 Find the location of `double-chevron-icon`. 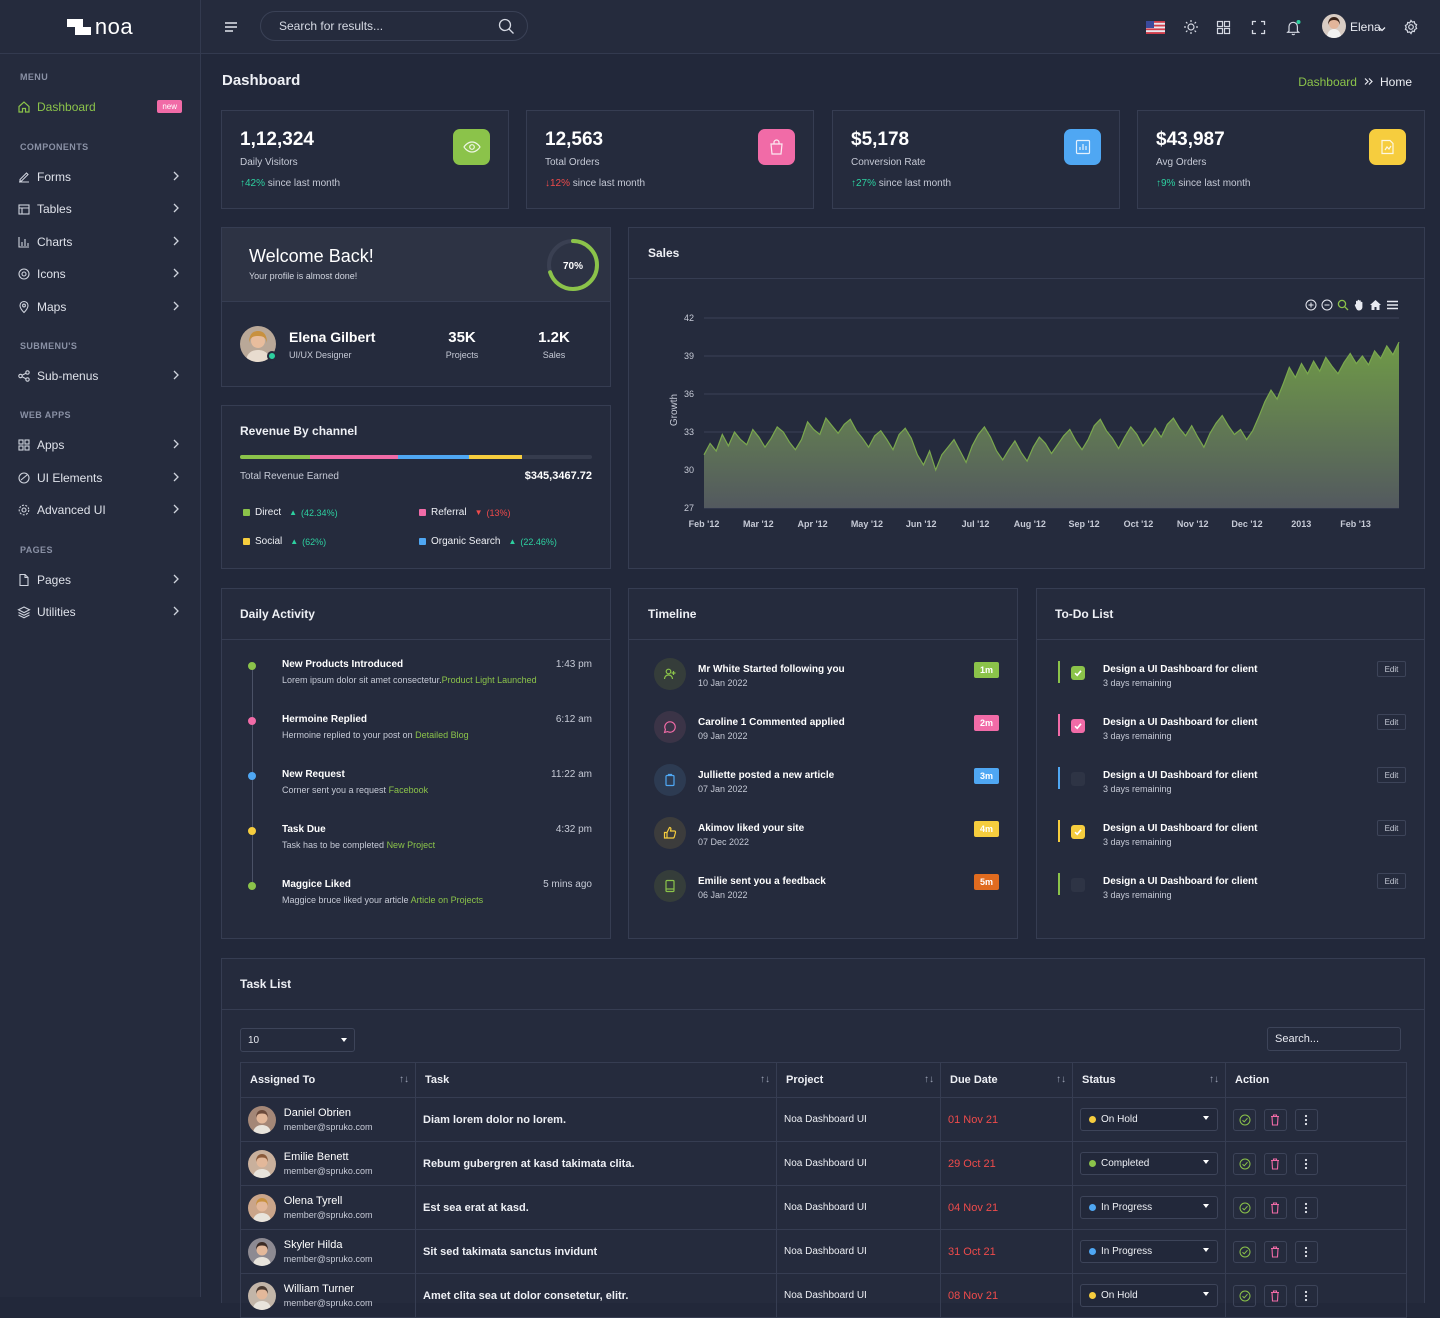

double-chevron-icon is located at coordinates (1368, 82).